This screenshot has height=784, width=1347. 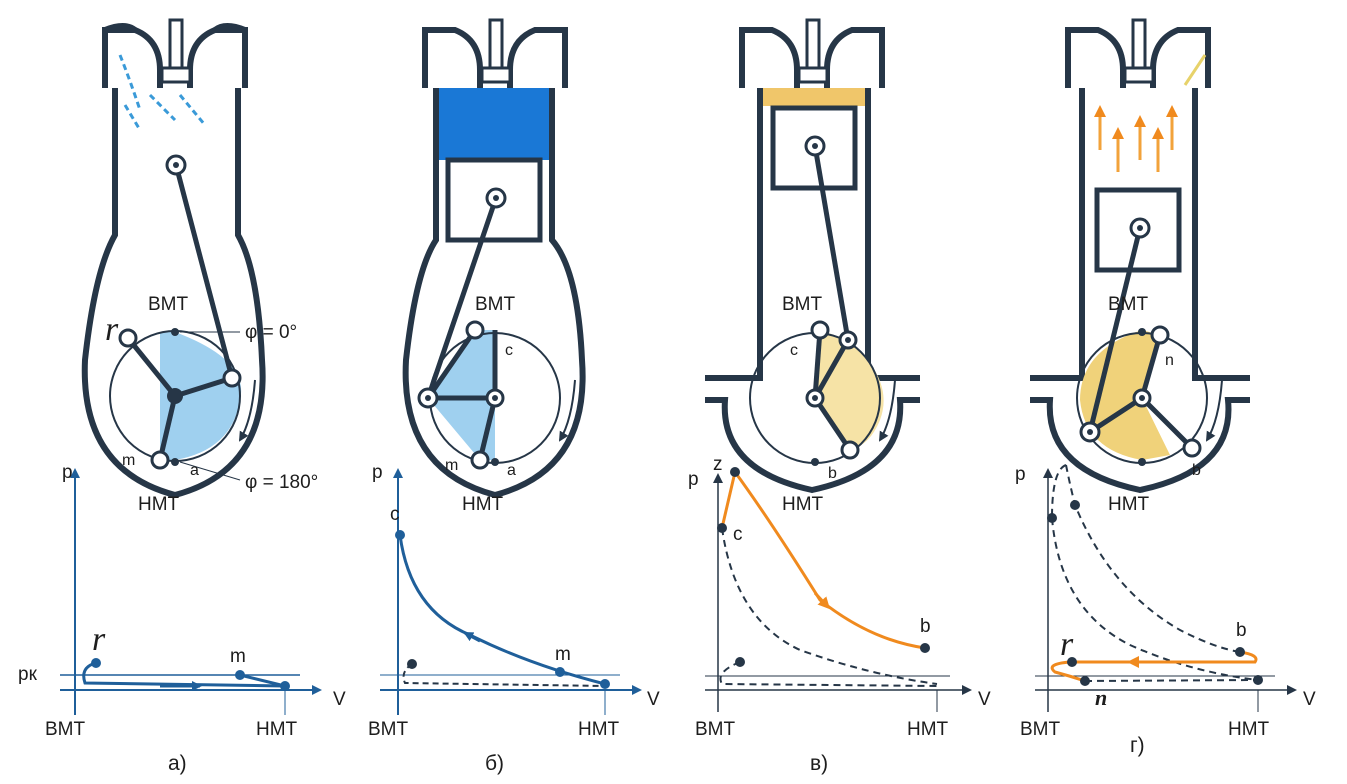 What do you see at coordinates (494, 763) in the screenshot?
I see `caption-b: б)` at bounding box center [494, 763].